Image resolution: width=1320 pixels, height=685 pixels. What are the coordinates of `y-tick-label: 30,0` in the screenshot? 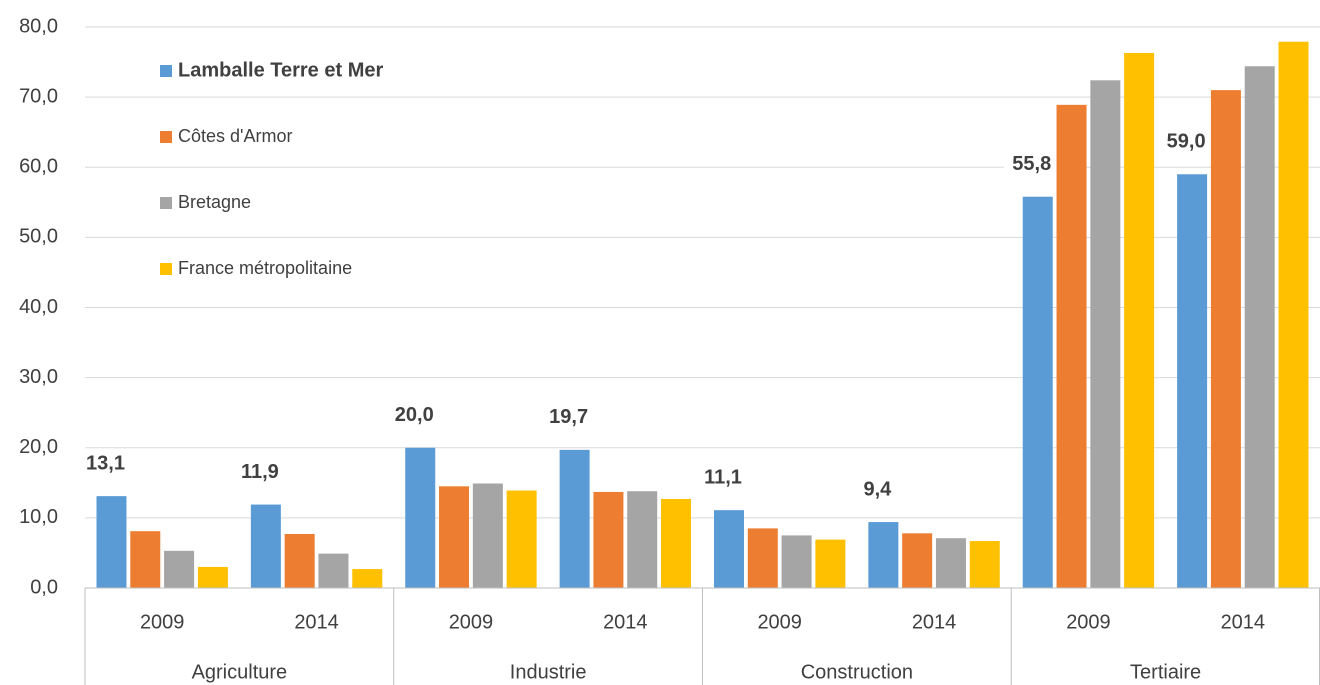 It's located at (38, 377).